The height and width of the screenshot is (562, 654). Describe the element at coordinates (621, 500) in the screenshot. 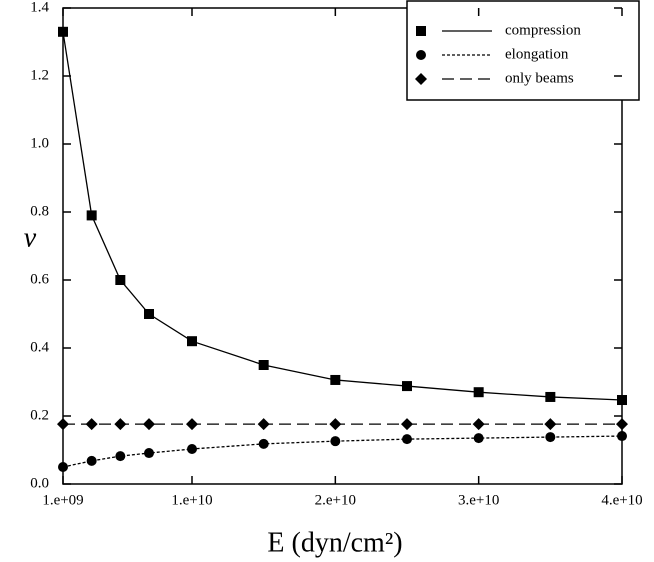

I see `x-tick-label: 4.e+10` at that location.